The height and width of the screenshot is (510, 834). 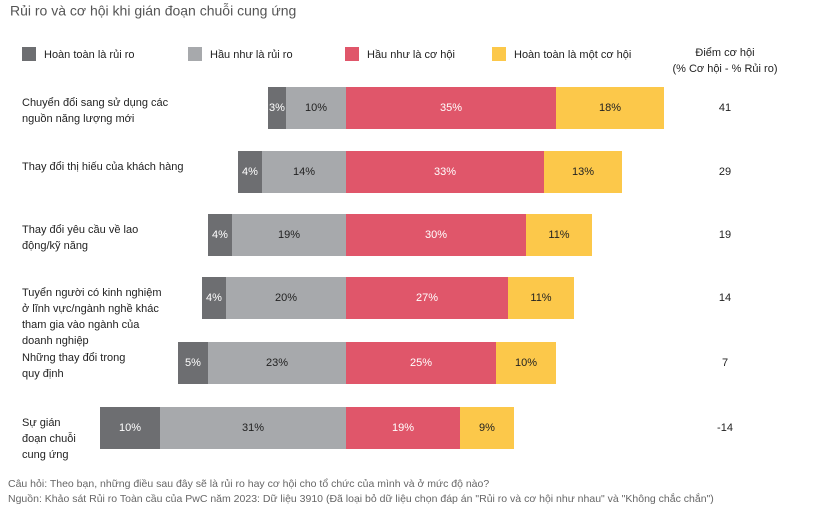 I want to click on value-label: 23%, so click(x=277, y=363).